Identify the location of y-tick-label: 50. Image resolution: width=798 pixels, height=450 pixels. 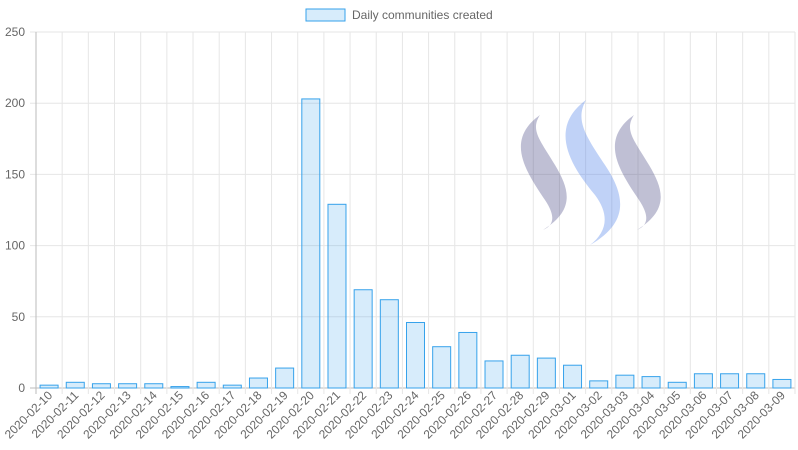
(19, 317).